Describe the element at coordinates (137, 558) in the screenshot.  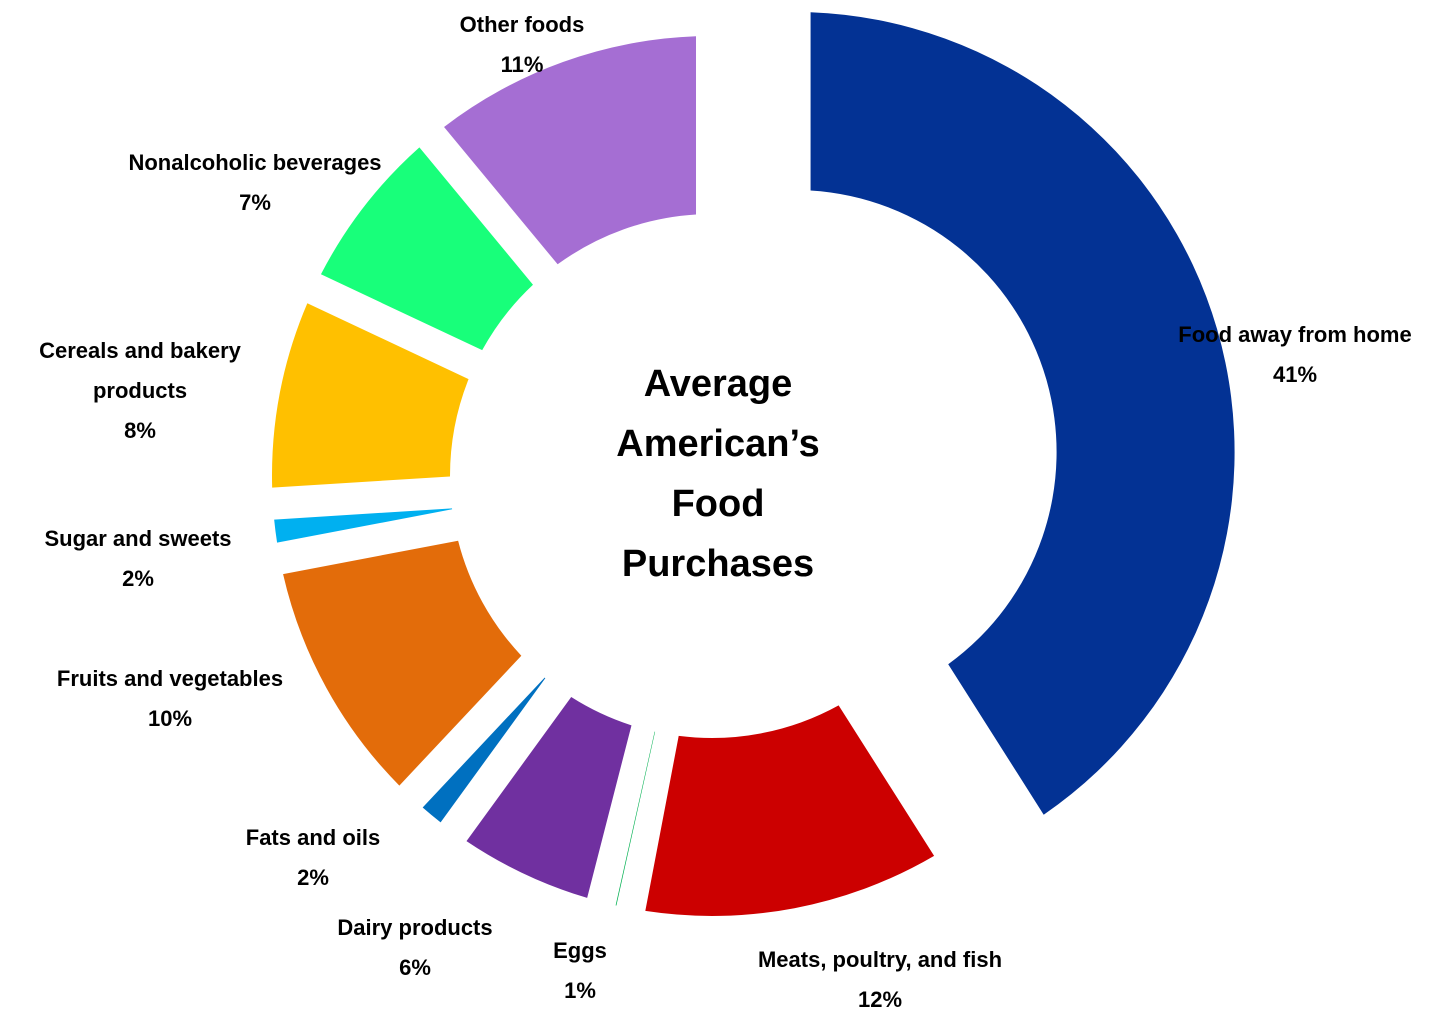
I see `data-label-sugar-and-sweets: Sugar and sweets 2%` at that location.